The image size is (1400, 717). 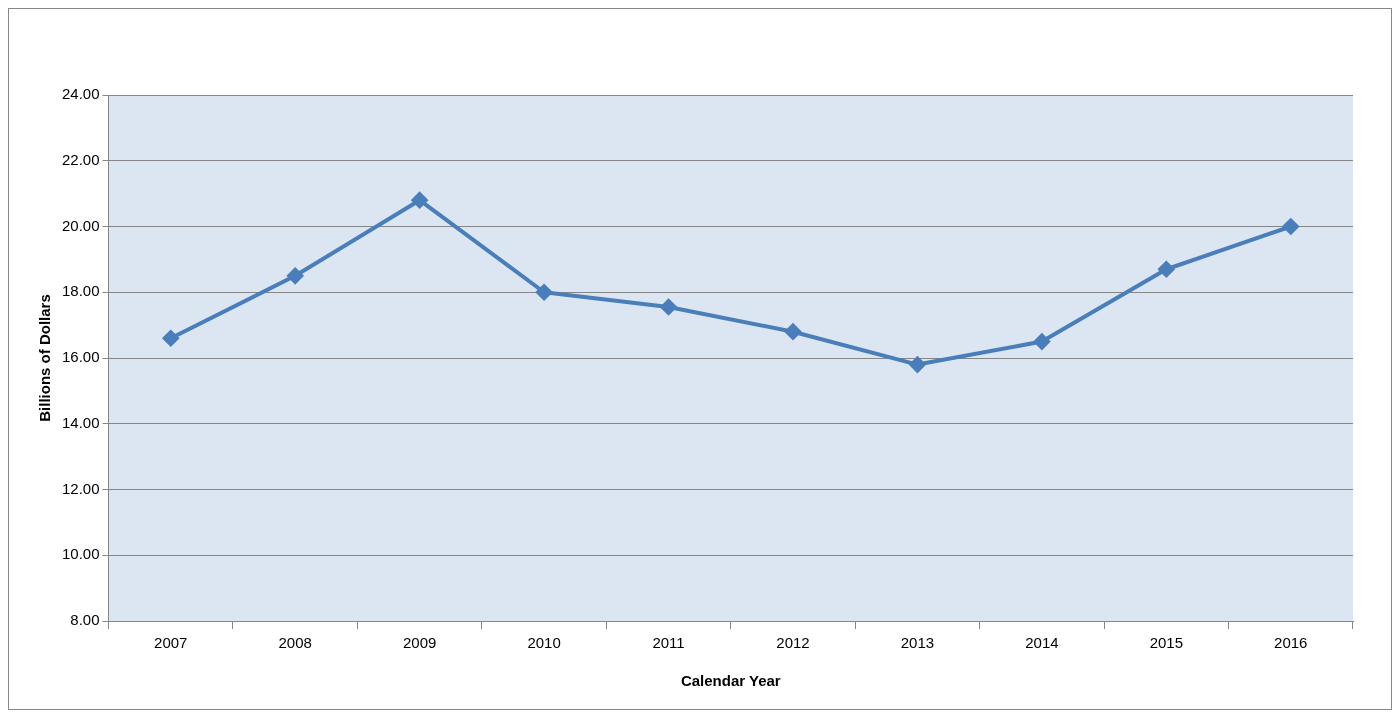 I want to click on x-tick-label: 2010, so click(x=544, y=643).